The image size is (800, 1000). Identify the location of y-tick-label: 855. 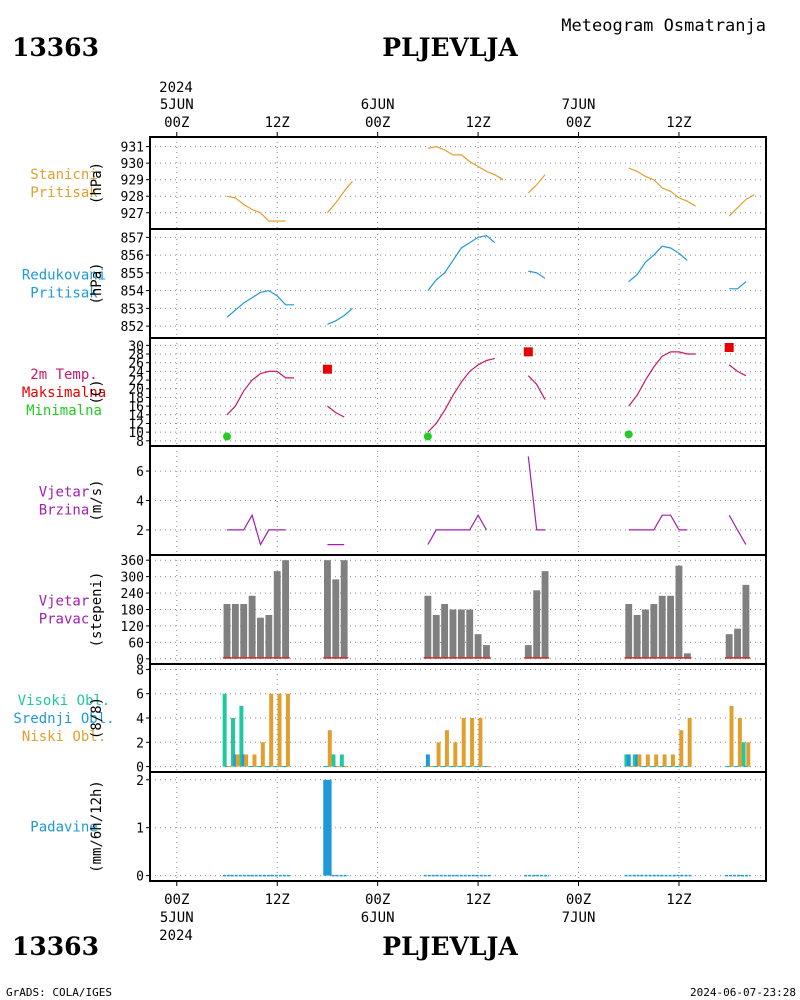
(132, 274).